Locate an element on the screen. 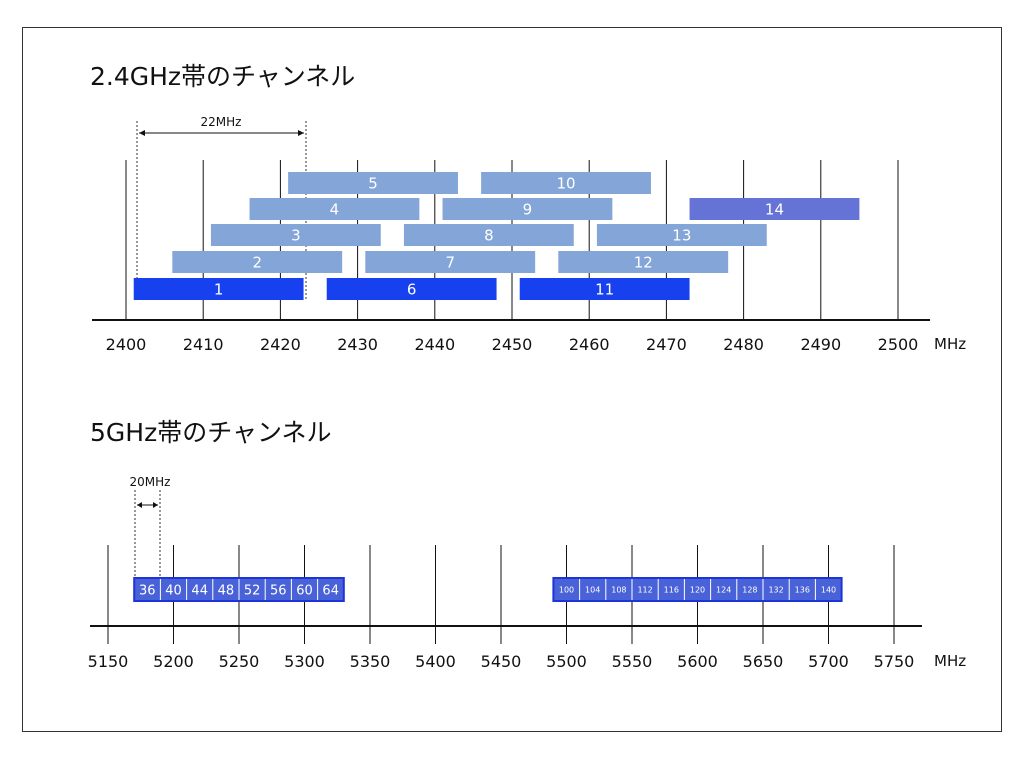  band-5ghz-unit: MHz is located at coordinates (950, 661).